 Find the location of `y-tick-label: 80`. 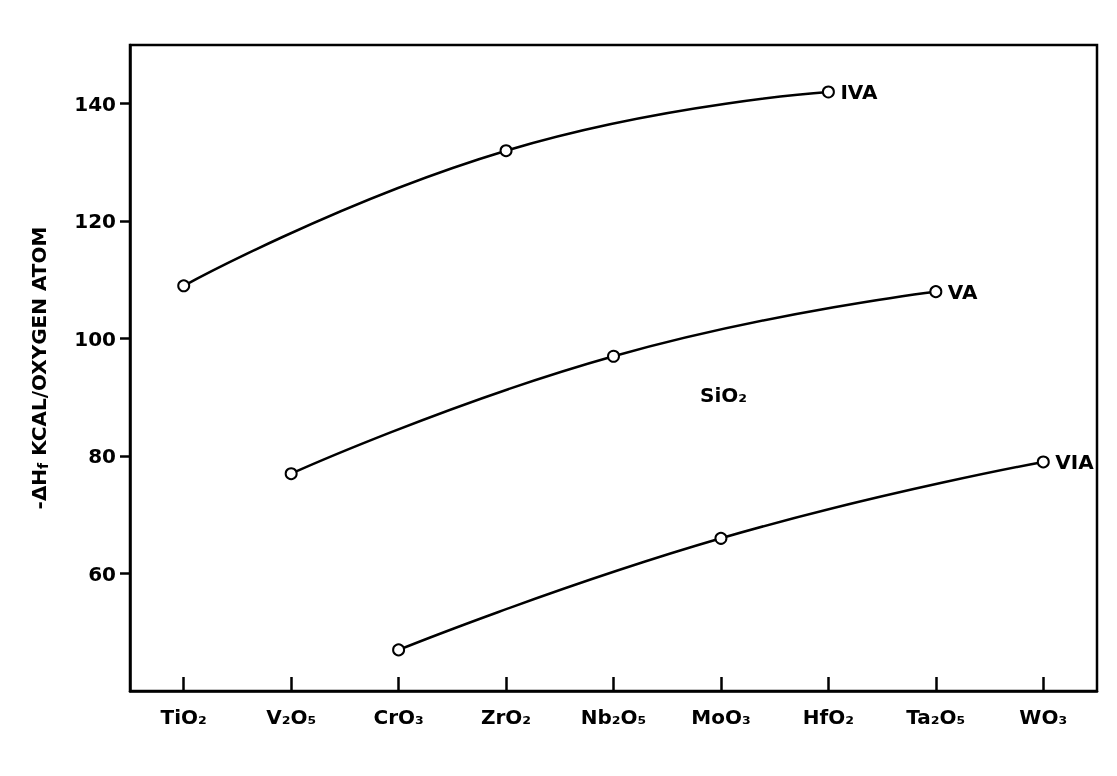

y-tick-label: 80 is located at coordinates (102, 456).